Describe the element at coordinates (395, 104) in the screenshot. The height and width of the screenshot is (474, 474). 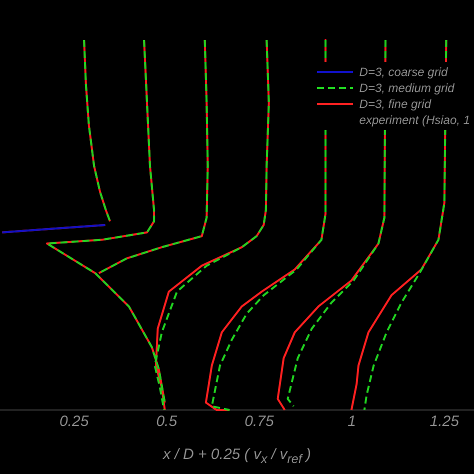
I see `legend-label: D=3, fine grid` at that location.